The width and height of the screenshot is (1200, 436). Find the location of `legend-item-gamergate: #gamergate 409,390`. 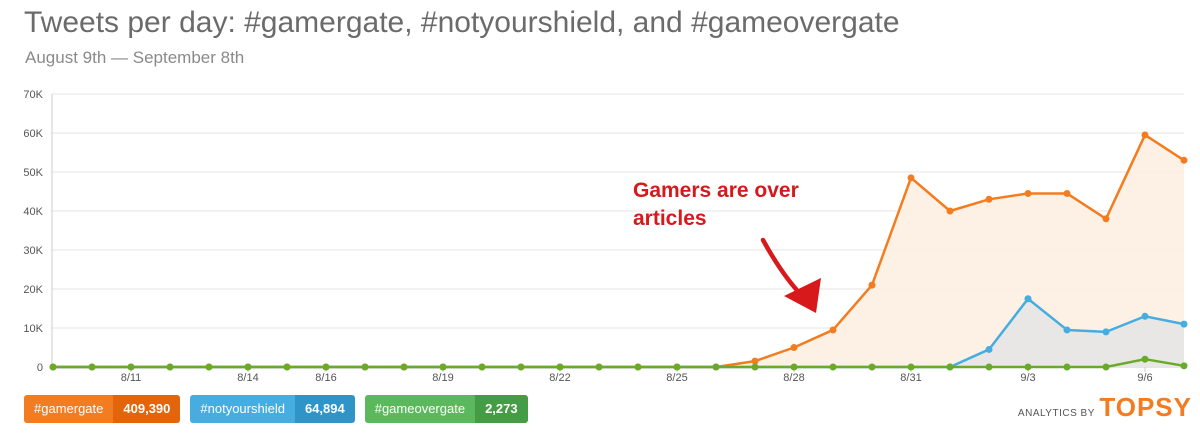

legend-item-gamergate: #gamergate 409,390 is located at coordinates (102, 409).